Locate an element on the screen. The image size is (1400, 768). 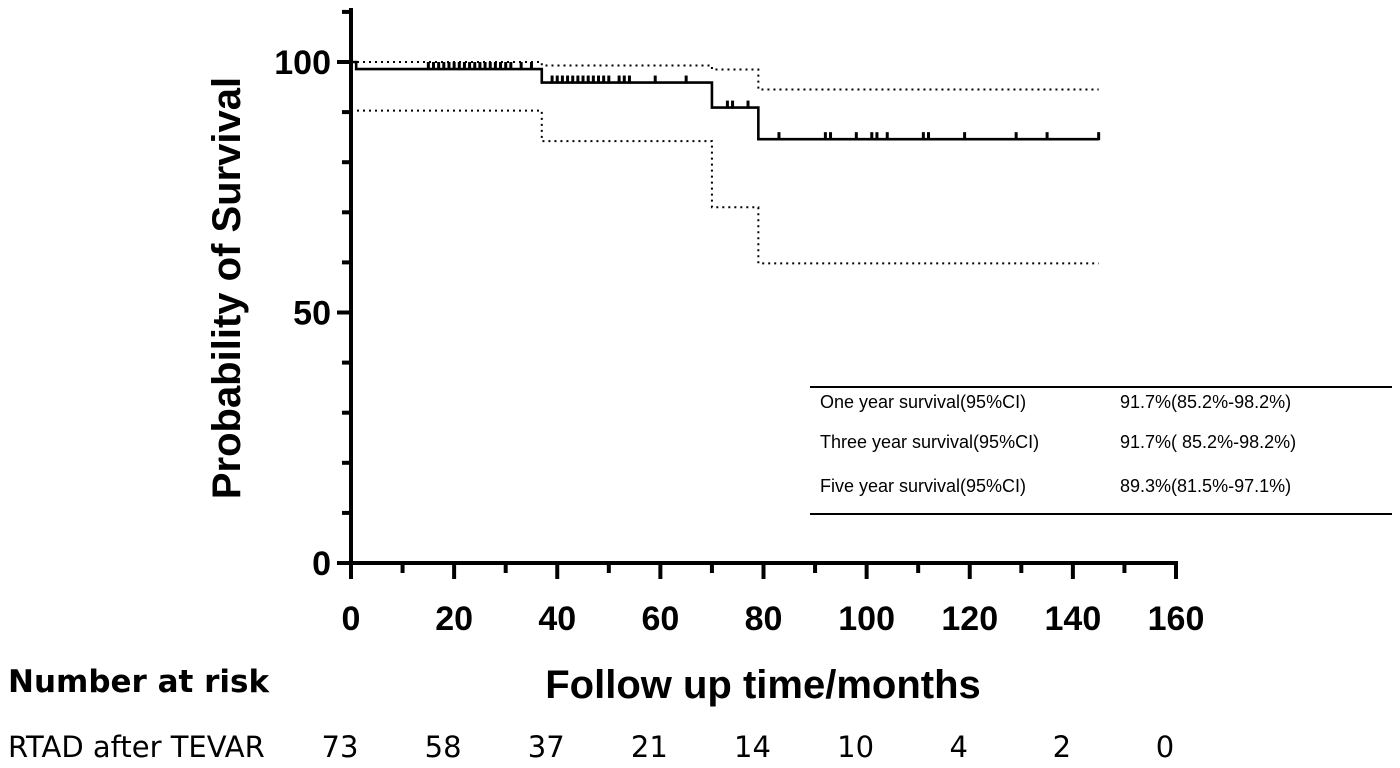
km-step-line is located at coordinates (725, 100).